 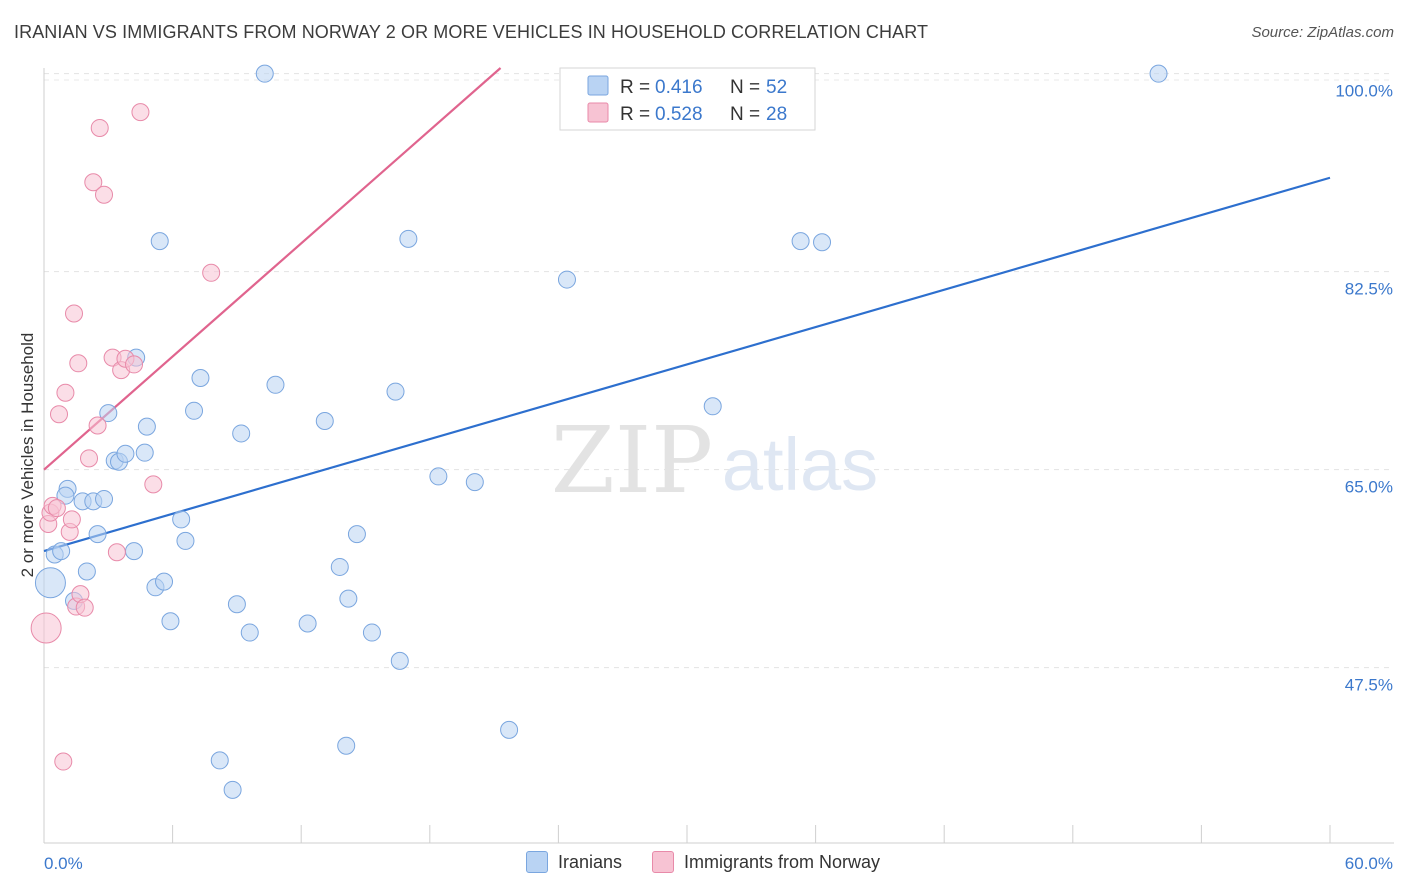 I want to click on legend-item-iranians: Iranians, so click(x=573, y=862).